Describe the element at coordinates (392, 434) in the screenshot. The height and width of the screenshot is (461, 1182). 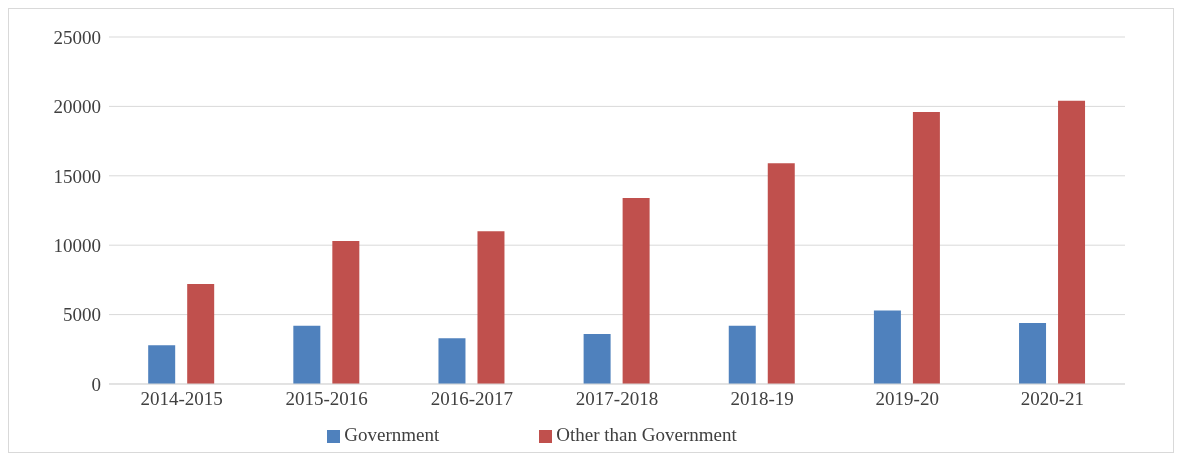
I see `legend-label: Government` at that location.